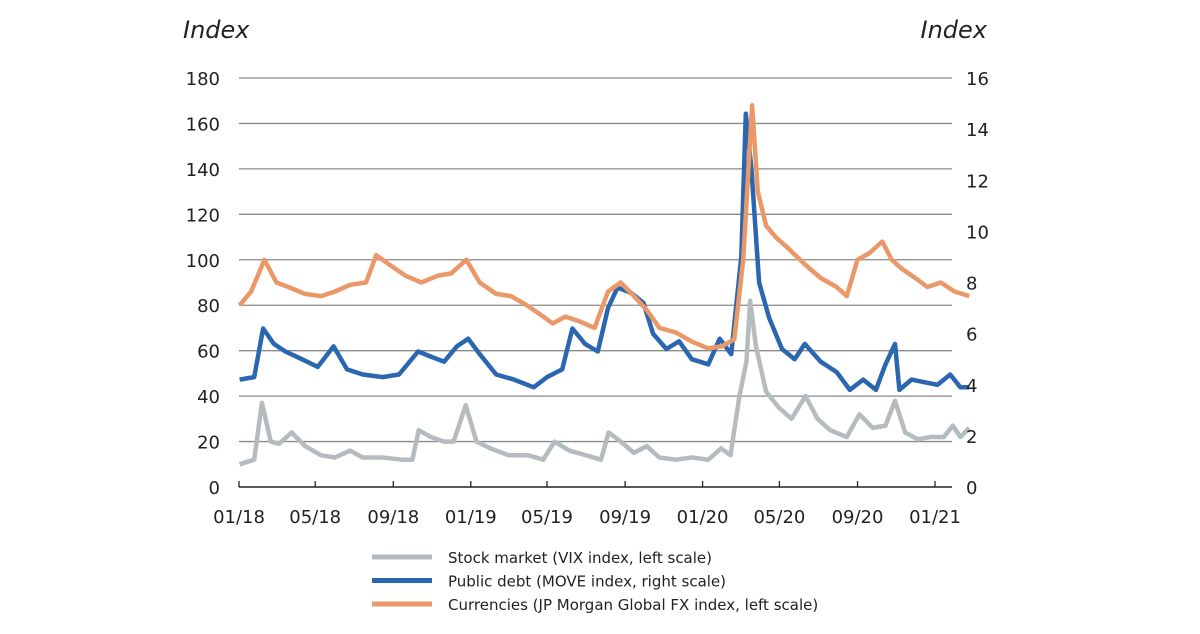  What do you see at coordinates (580, 558) in the screenshot?
I see `legend-label-0: Stock market (VIX index, left scale)` at bounding box center [580, 558].